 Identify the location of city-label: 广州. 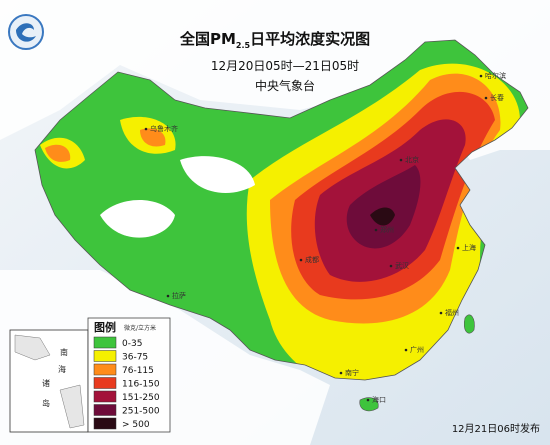
(417, 349).